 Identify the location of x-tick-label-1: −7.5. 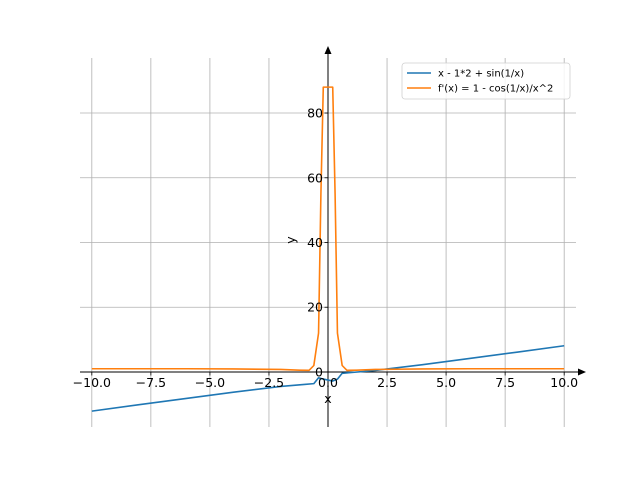
(151, 382).